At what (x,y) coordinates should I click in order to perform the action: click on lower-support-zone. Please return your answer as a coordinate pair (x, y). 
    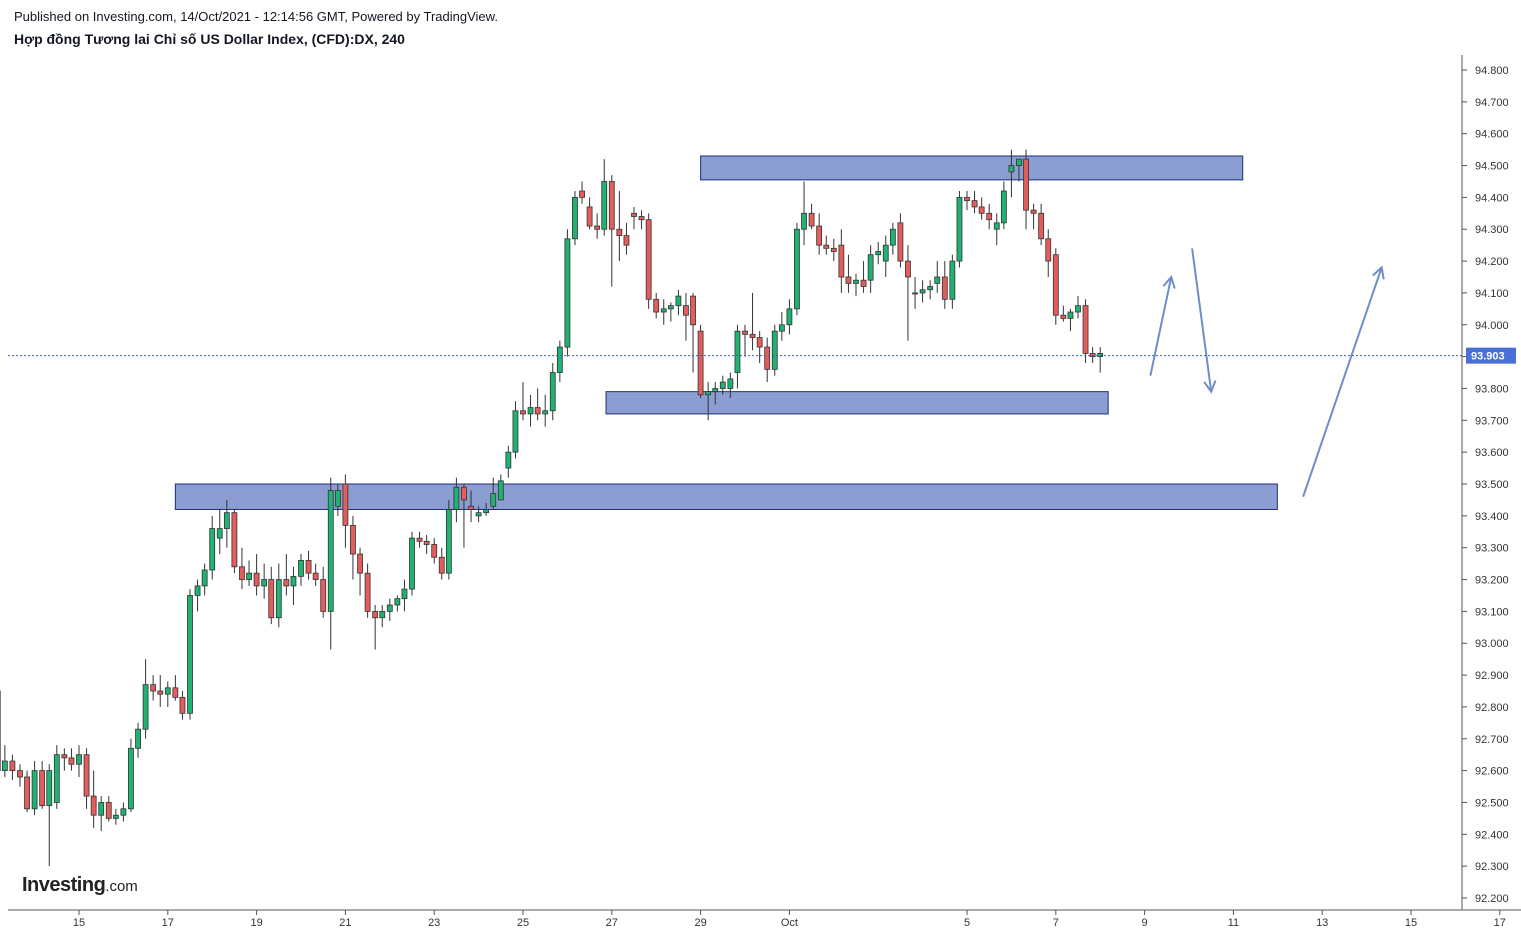
    Looking at the image, I should click on (726, 496).